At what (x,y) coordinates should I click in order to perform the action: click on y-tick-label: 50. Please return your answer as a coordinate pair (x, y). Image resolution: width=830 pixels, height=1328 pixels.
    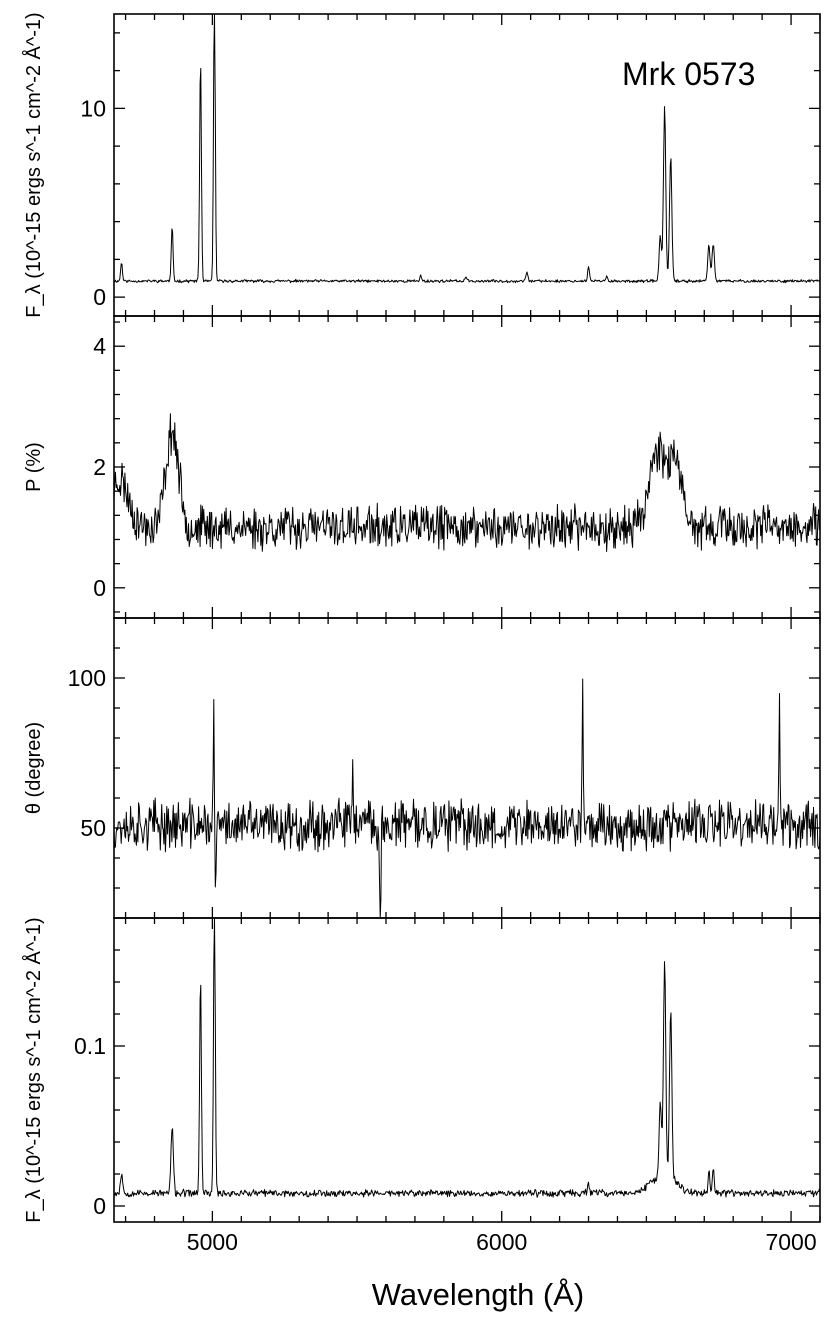
    Looking at the image, I should click on (93, 828).